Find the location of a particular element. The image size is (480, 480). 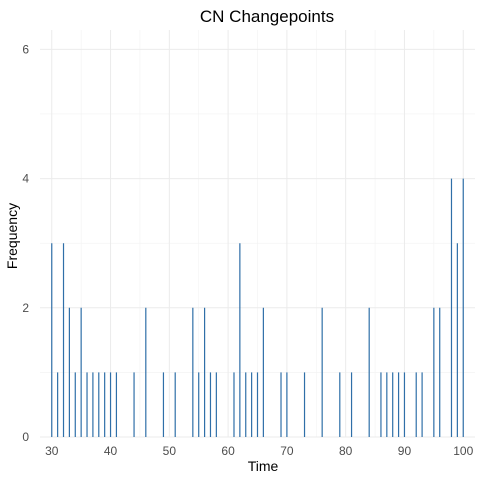

x-tick-label: 40 is located at coordinates (111, 451).